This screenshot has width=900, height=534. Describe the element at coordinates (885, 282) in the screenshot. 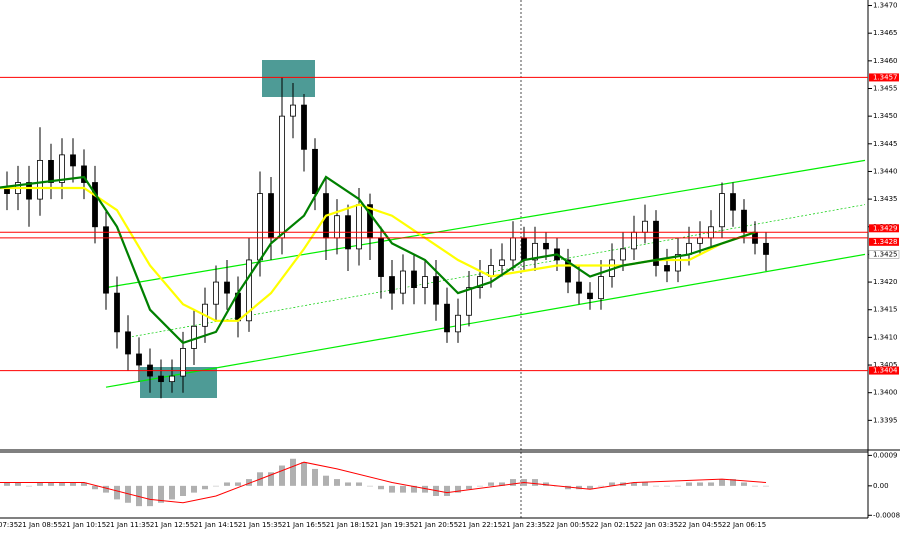

I see `y-tick-label: 1.3420` at that location.